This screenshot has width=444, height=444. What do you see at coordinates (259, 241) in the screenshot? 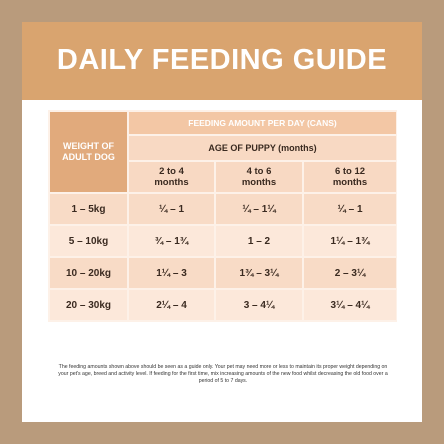
I see `feeding-amount: 1 – 2` at bounding box center [259, 241].